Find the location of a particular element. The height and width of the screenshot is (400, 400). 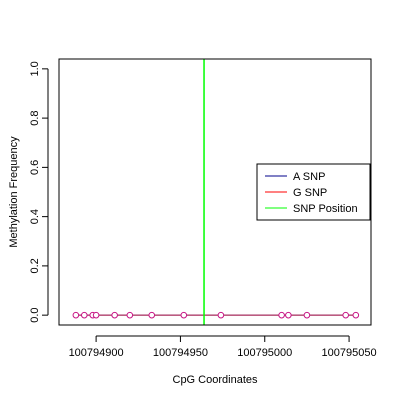

y-tick-label: 0.8 is located at coordinates (35, 117).